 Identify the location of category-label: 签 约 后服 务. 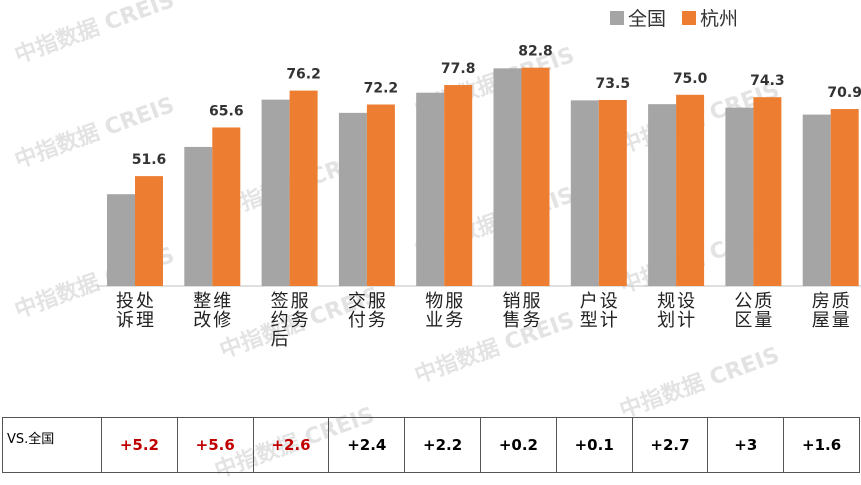
(289, 320).